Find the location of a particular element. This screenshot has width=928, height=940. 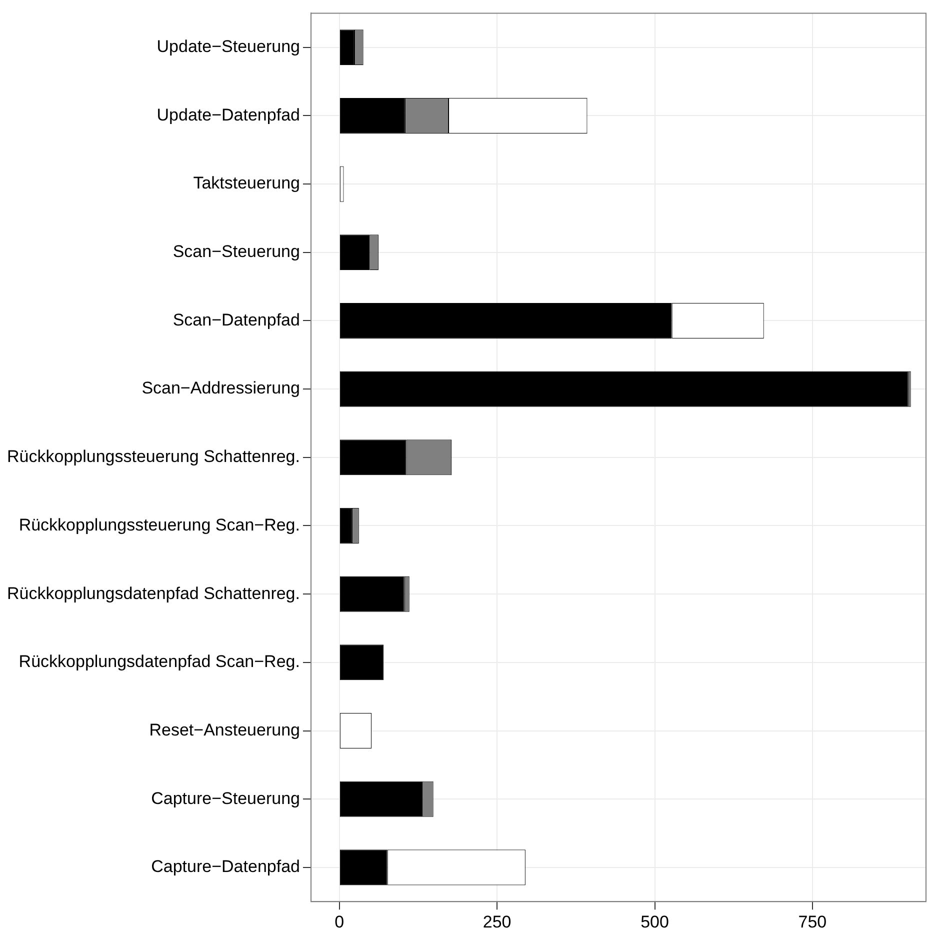

y-tick-label: Capture−Steuerung is located at coordinates (225, 798).